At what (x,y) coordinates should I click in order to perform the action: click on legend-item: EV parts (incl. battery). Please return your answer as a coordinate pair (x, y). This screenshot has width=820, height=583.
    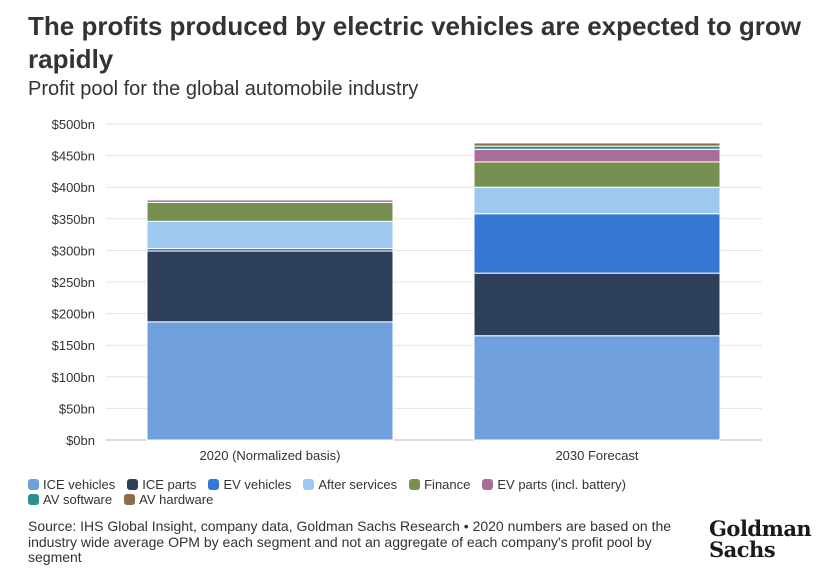
    Looking at the image, I should click on (554, 484).